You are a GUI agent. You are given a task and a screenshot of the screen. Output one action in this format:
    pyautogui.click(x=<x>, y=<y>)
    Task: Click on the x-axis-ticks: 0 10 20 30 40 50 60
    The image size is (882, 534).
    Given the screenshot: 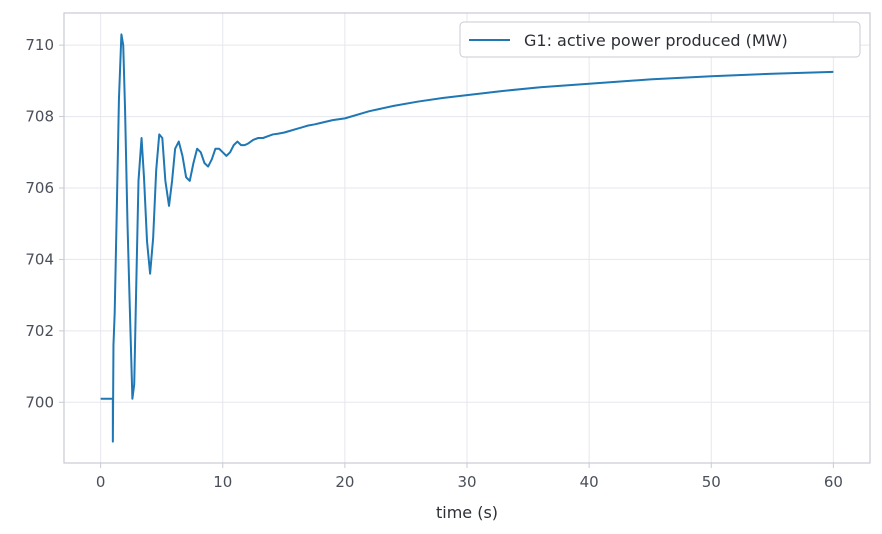 What is the action you would take?
    pyautogui.click(x=469, y=477)
    